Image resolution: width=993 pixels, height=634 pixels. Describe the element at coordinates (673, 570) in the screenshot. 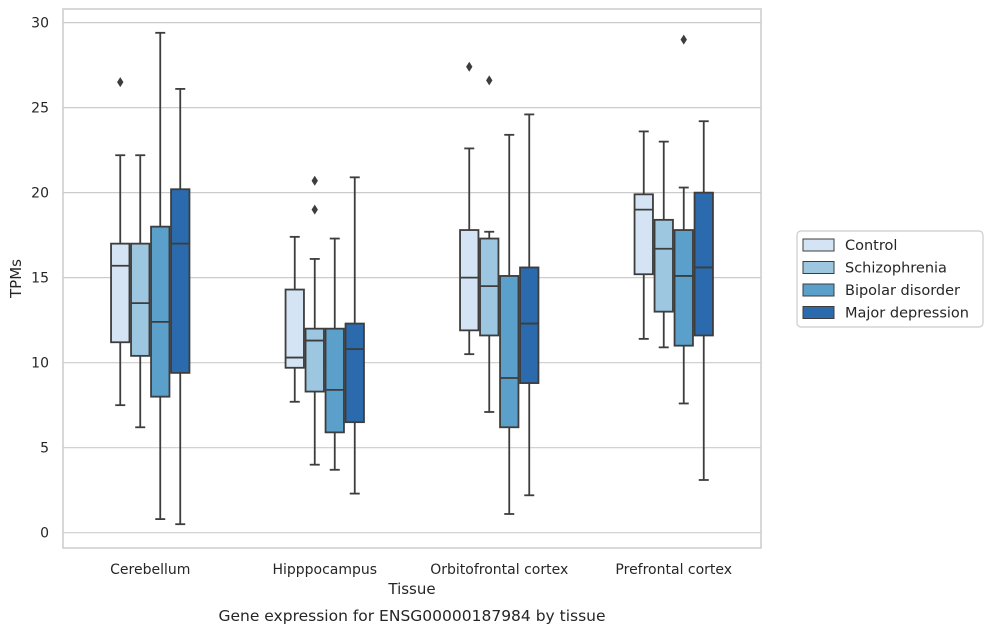

I see `x-tick-label: Prefrontal cortex` at that location.